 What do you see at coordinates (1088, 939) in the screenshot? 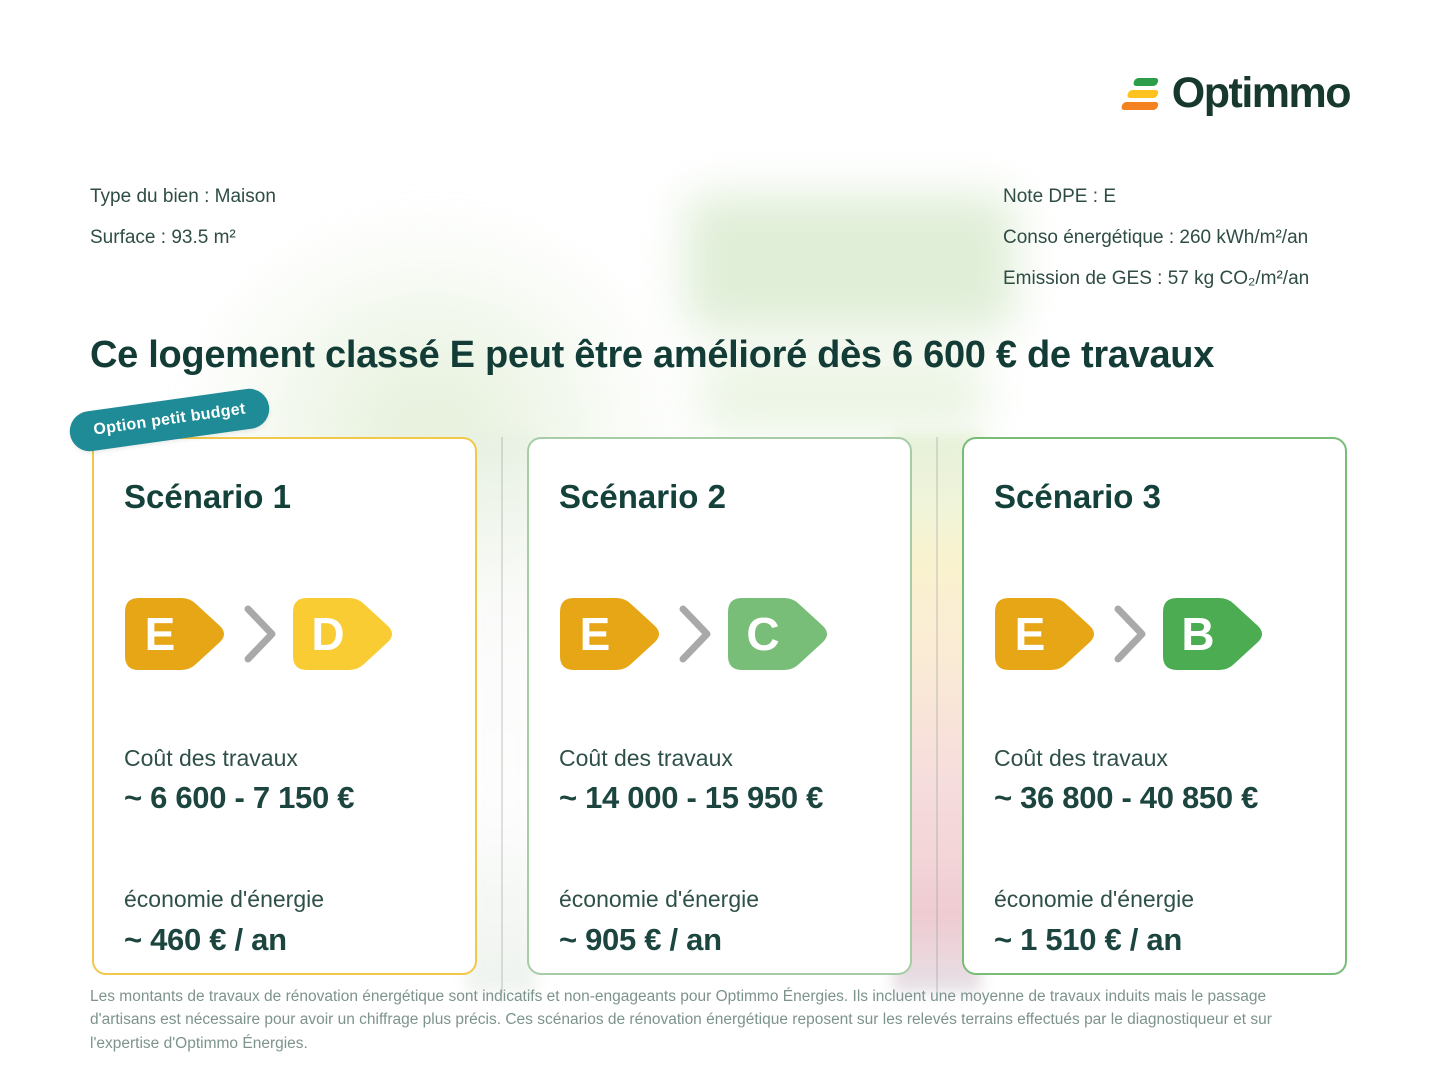
I see `savings-value: ~ 1 510 € / an` at bounding box center [1088, 939].